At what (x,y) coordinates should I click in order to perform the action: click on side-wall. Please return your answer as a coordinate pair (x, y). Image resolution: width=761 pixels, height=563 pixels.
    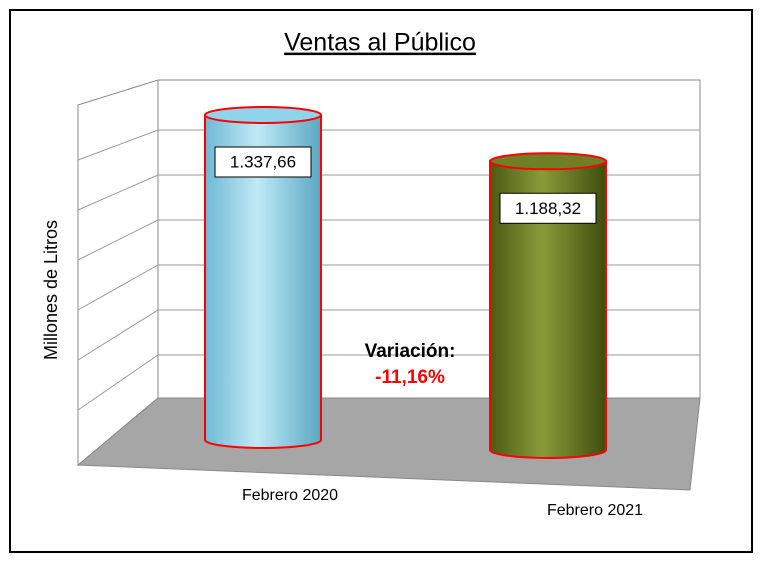
    Looking at the image, I should click on (118, 273).